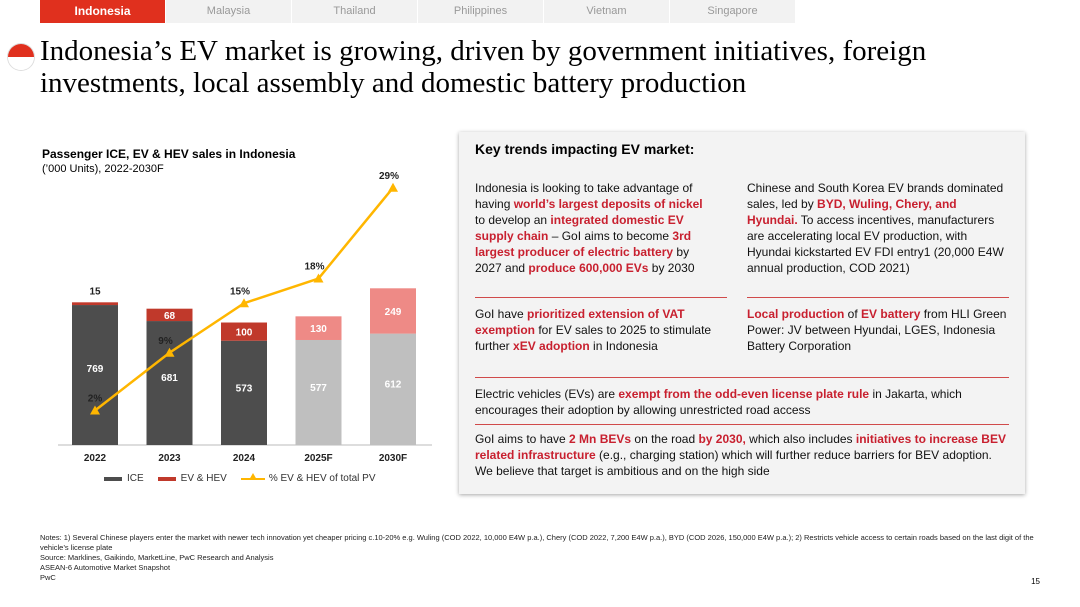 This screenshot has height=607, width=1080. What do you see at coordinates (582, 260) in the screenshot?
I see `body-text: by 2027 and` at bounding box center [582, 260].